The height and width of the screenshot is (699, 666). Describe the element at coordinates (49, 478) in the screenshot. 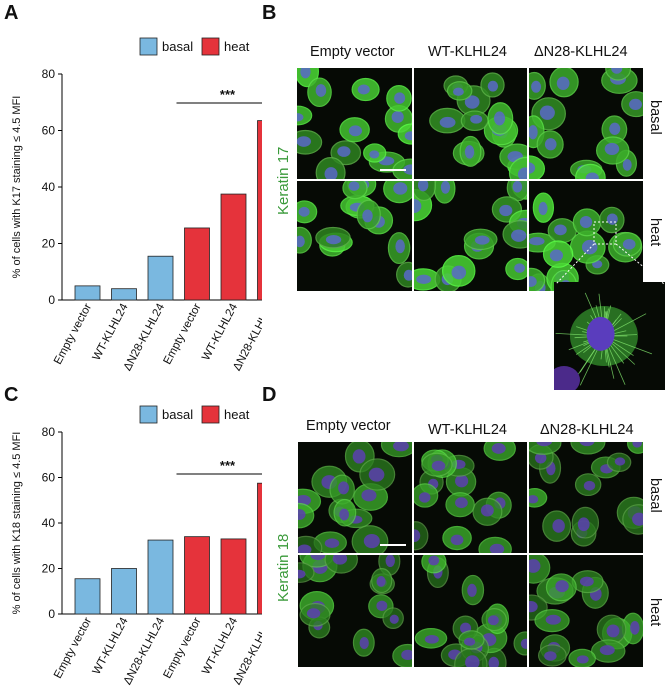

I see `y-tick-label: 60` at that location.